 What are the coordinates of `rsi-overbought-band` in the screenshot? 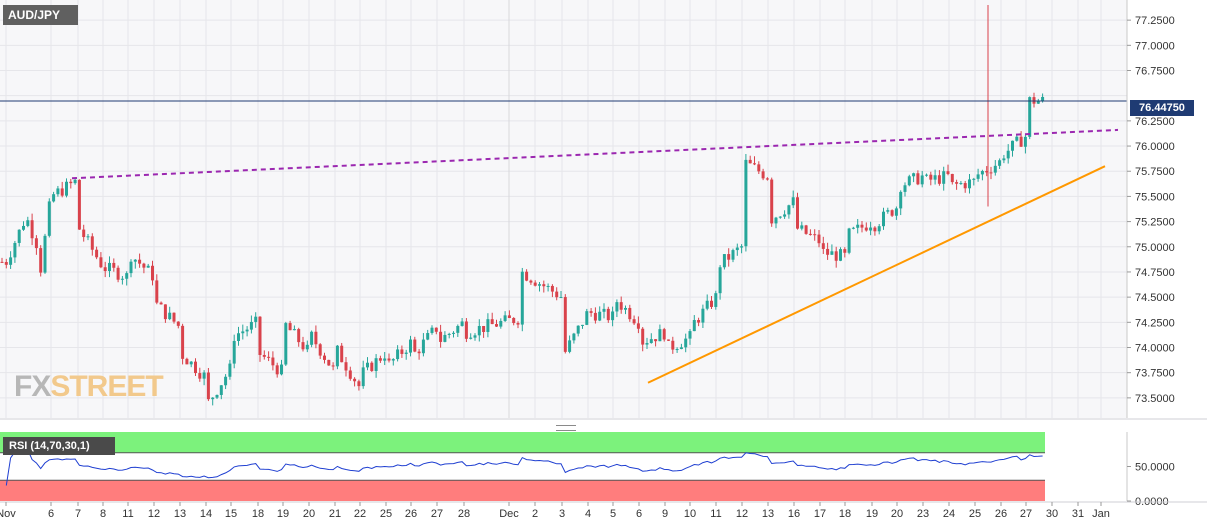 It's located at (522, 442).